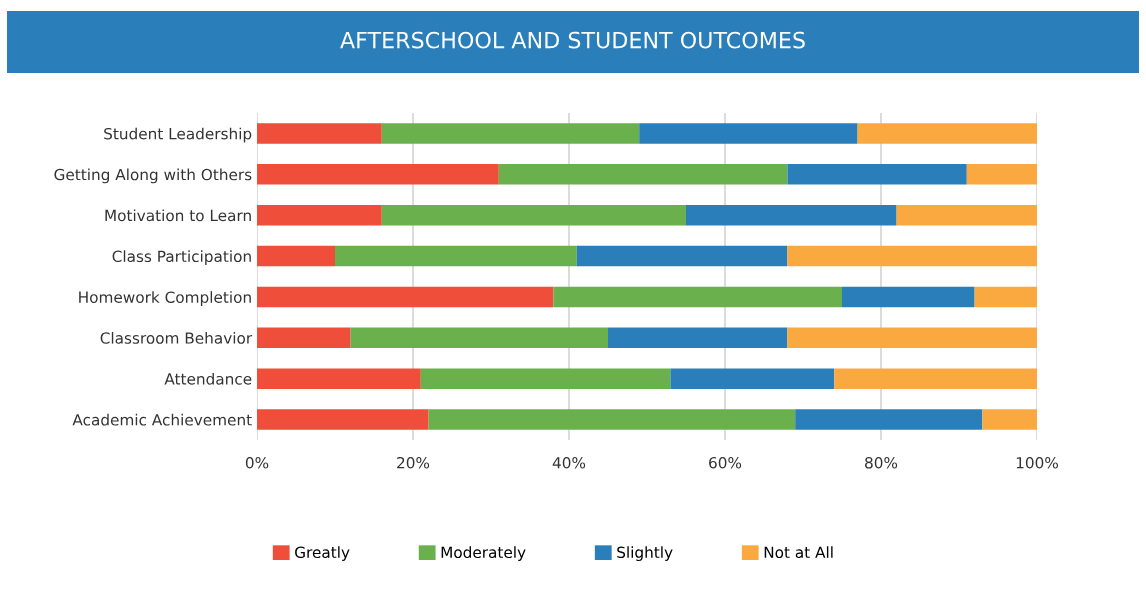  I want to click on y-tick-label: Attendance, so click(208, 378).